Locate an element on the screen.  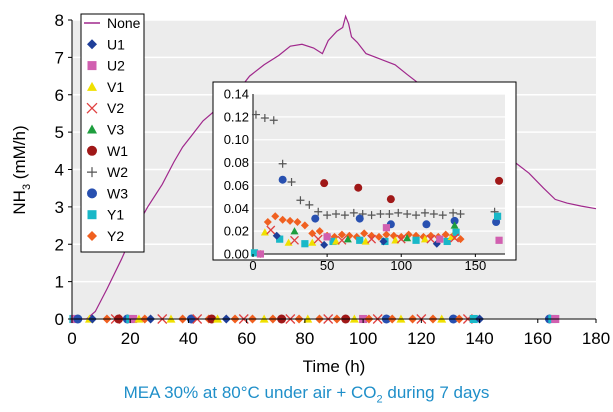
legend-label: V1 is located at coordinates (115, 87).